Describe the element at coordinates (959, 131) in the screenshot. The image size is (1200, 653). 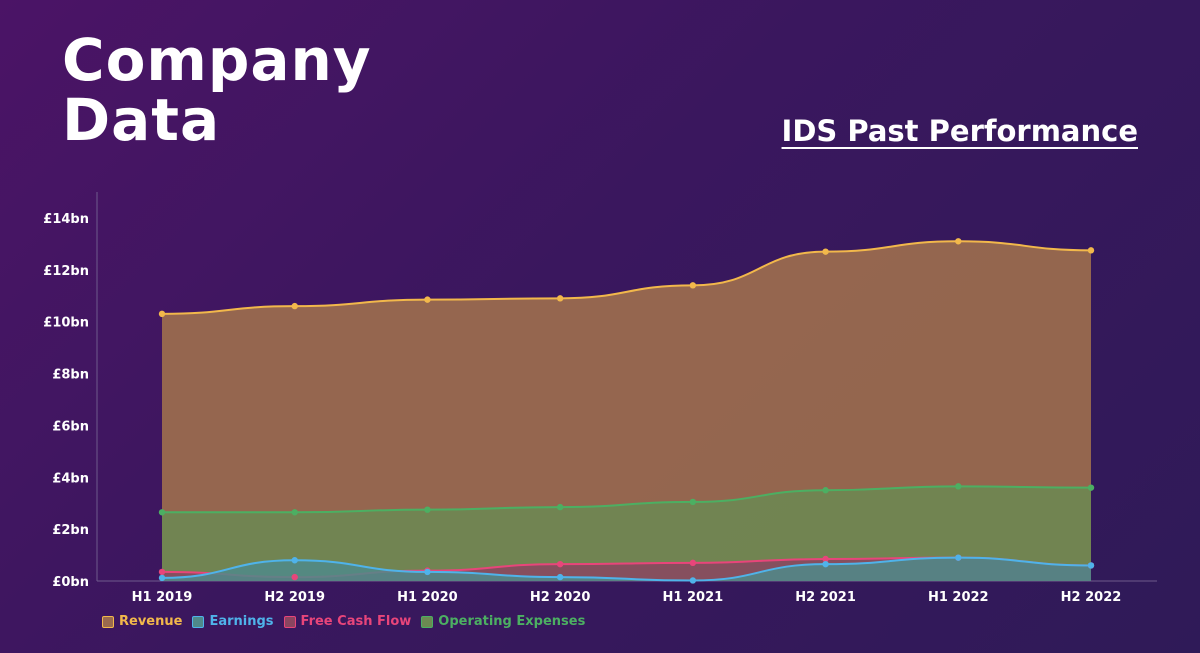
I see `chart-title: IDS Past Performance` at that location.